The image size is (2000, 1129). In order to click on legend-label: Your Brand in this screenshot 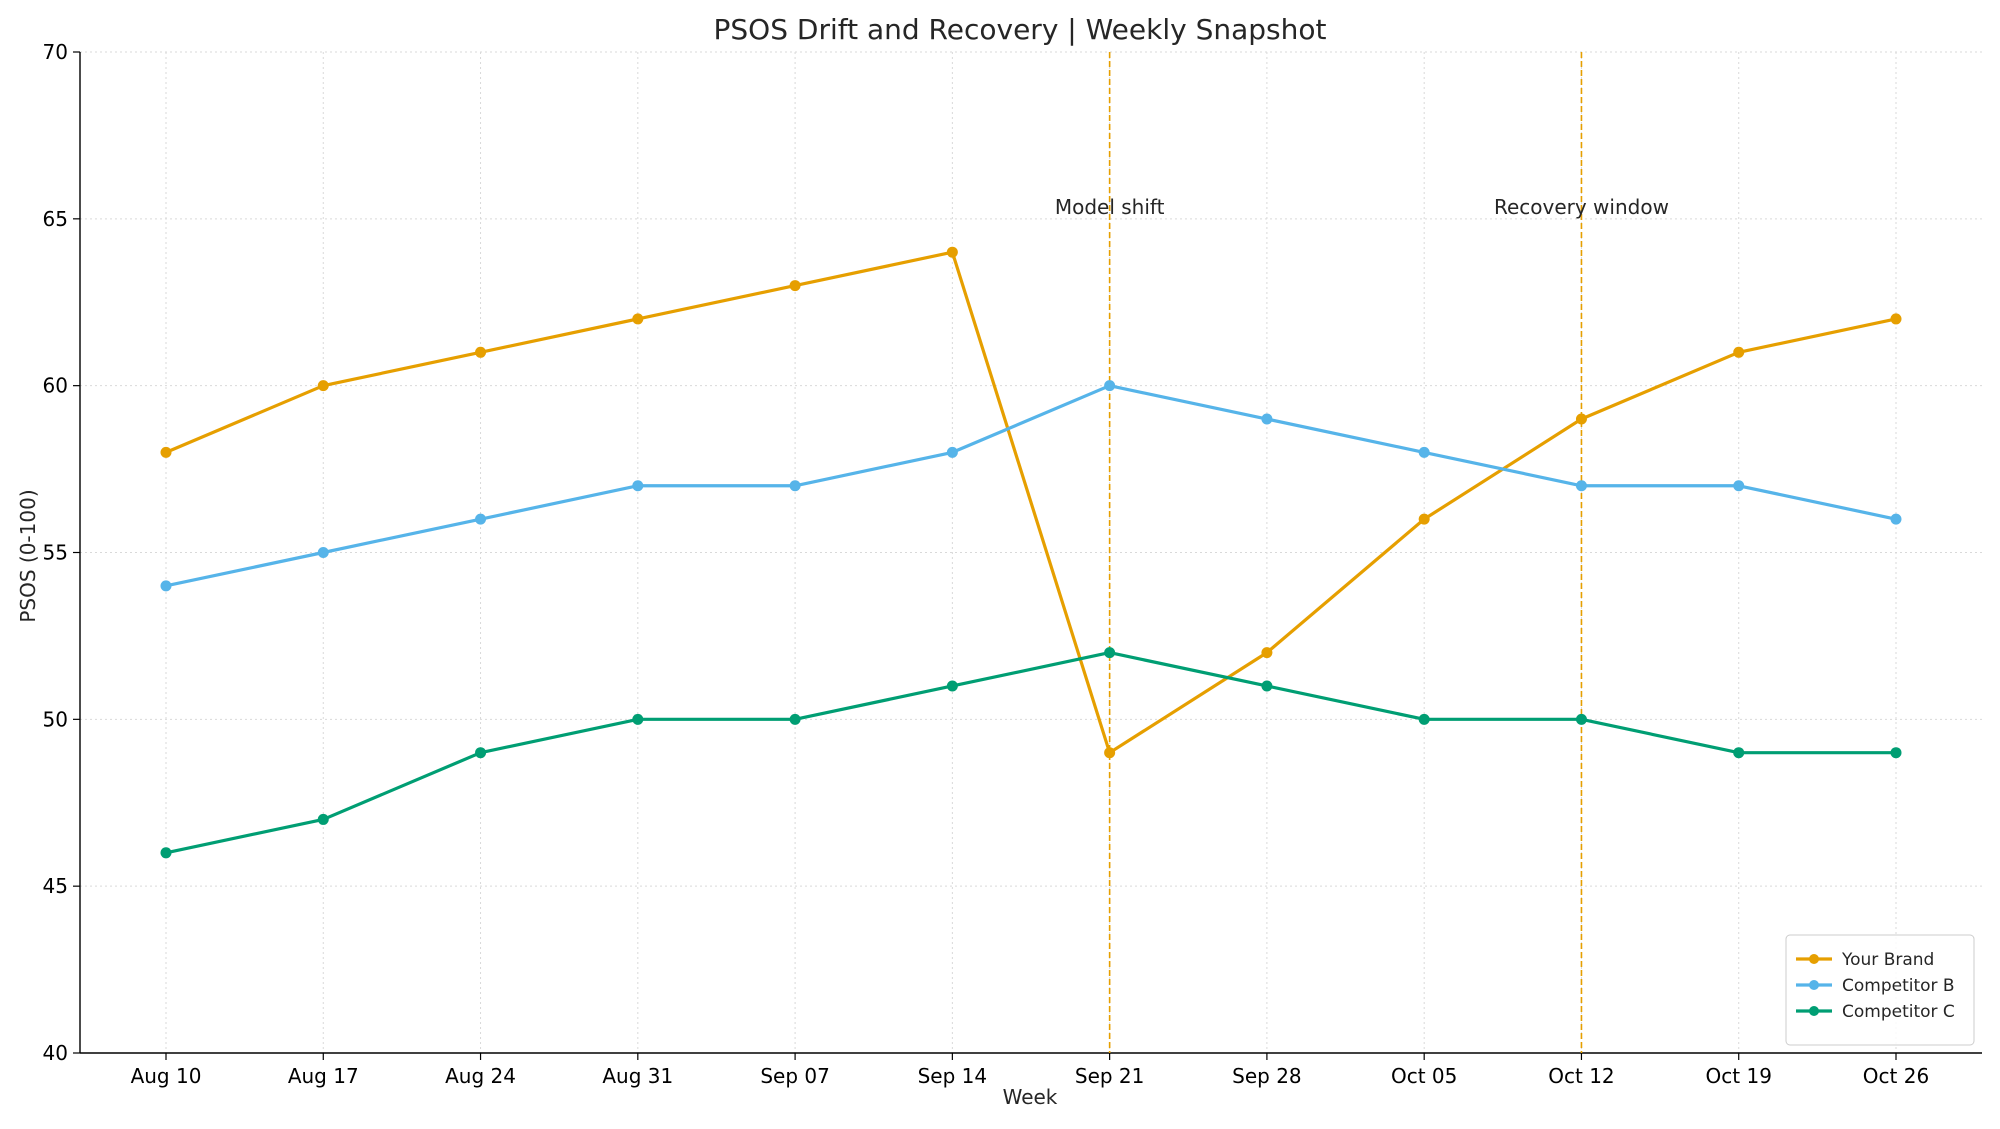, I will do `click(1887, 960)`.